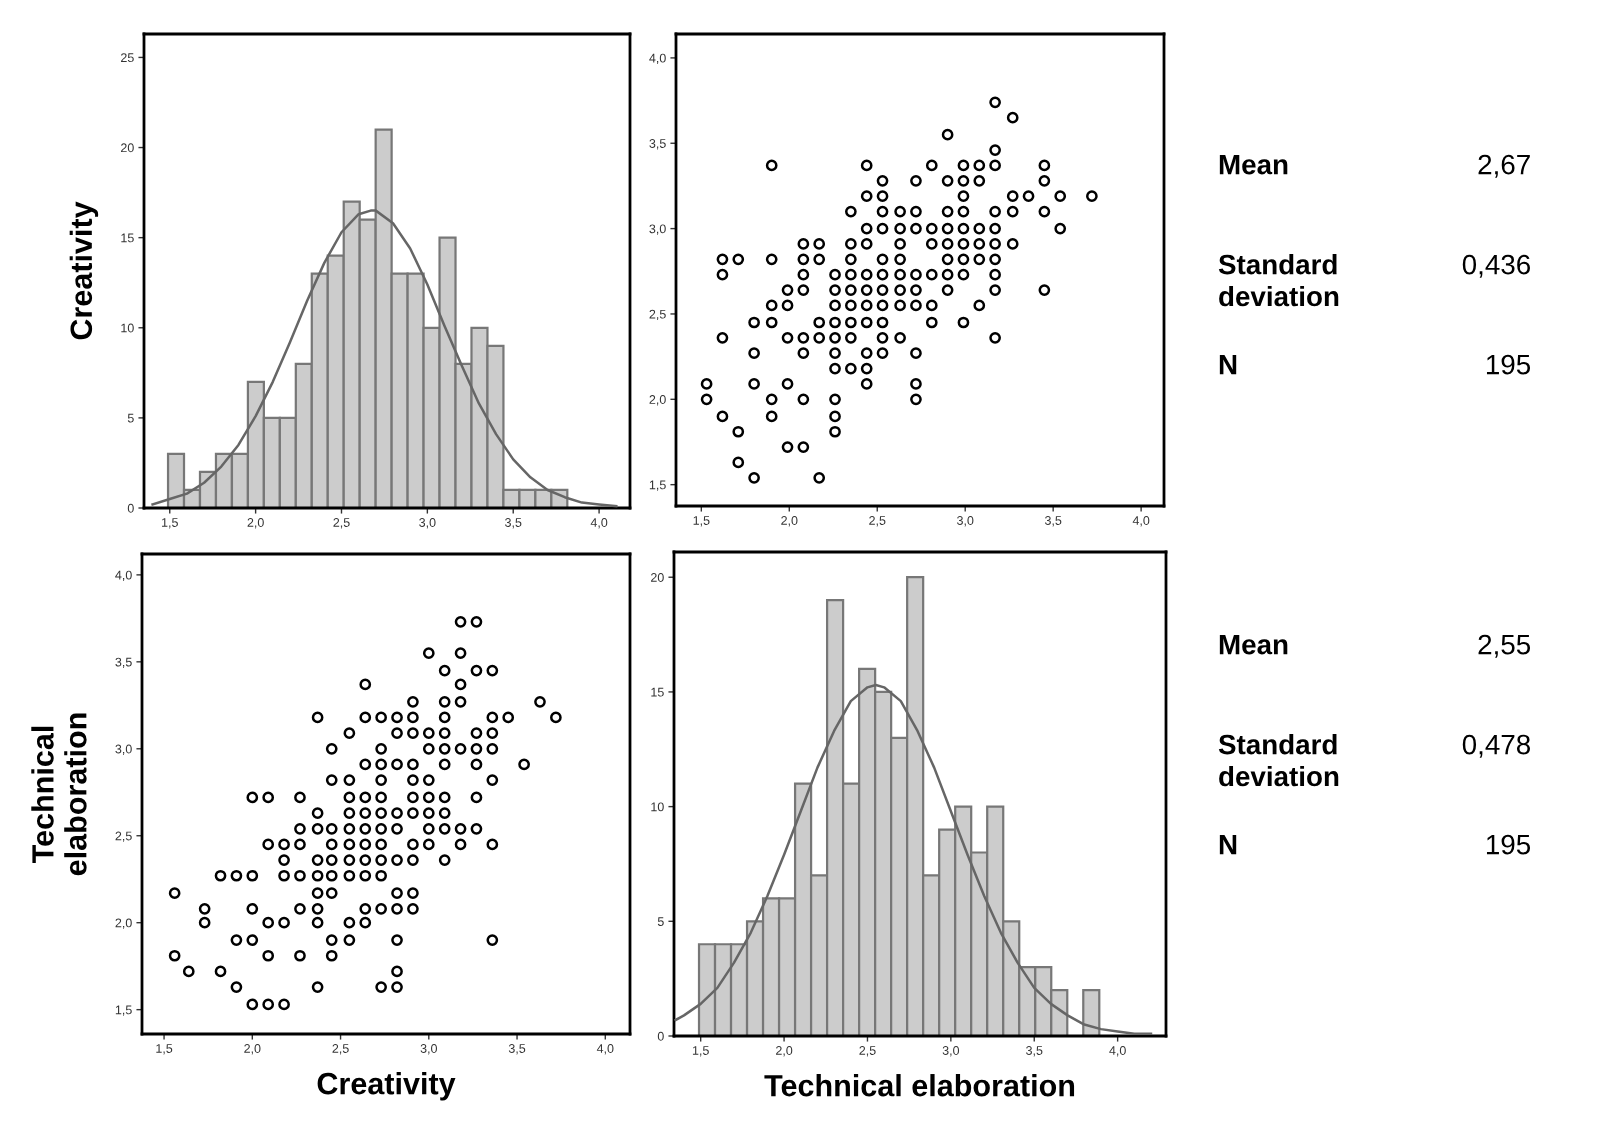 This screenshot has width=1598, height=1126. What do you see at coordinates (1504, 166) in the screenshot?
I see `text: 2,67` at bounding box center [1504, 166].